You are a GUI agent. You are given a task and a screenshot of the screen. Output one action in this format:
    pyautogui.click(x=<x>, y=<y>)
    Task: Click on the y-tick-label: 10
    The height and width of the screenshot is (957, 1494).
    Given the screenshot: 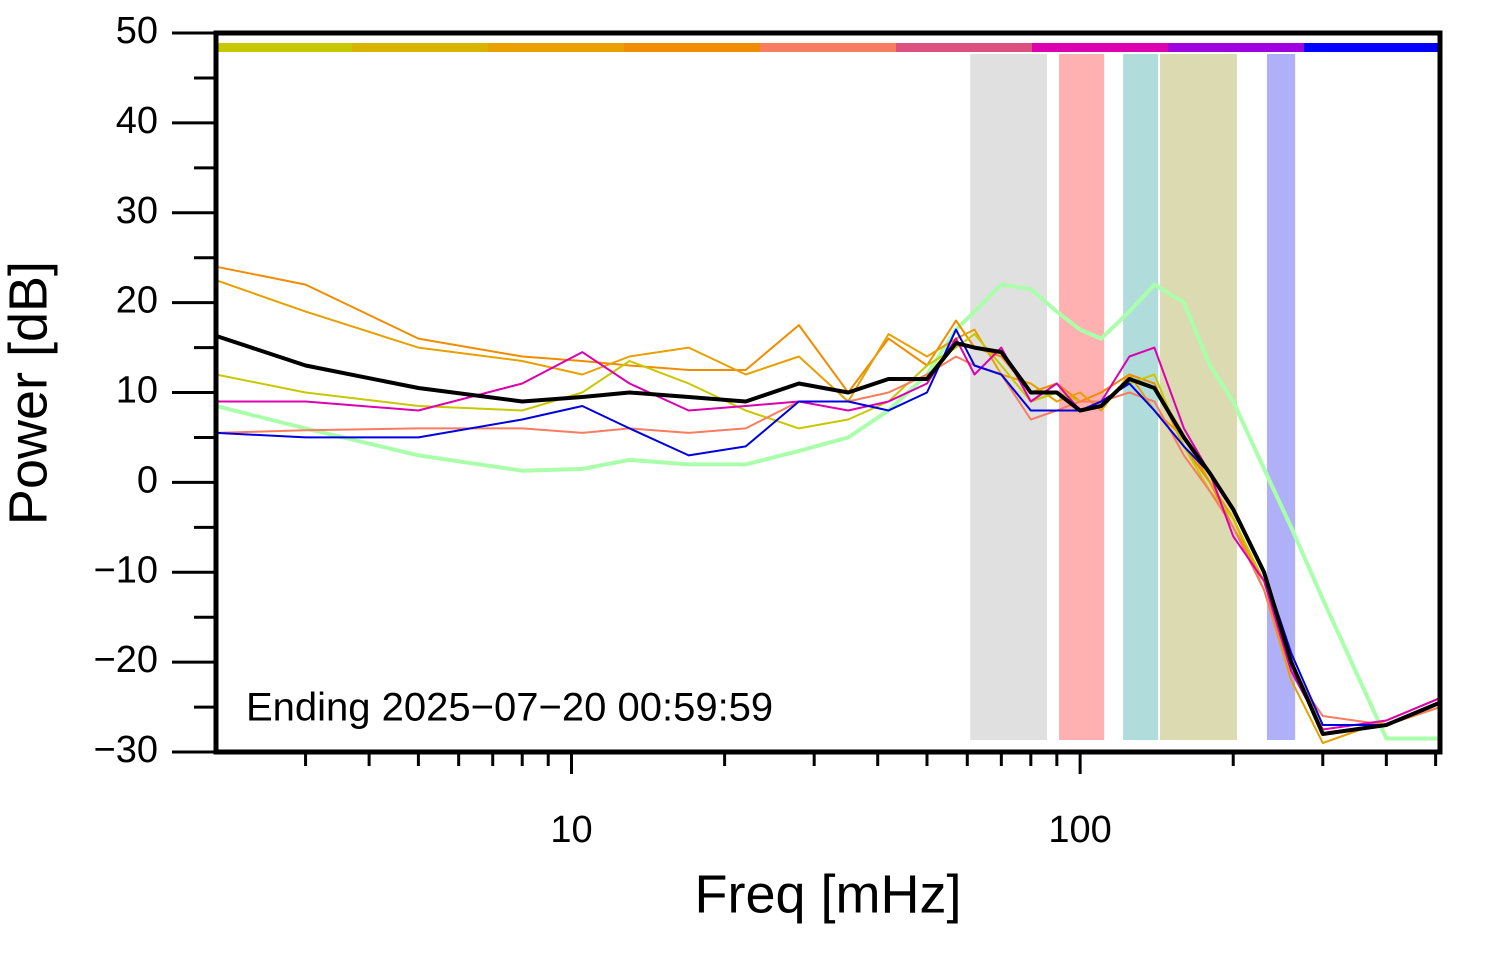 What is the action you would take?
    pyautogui.click(x=137, y=391)
    